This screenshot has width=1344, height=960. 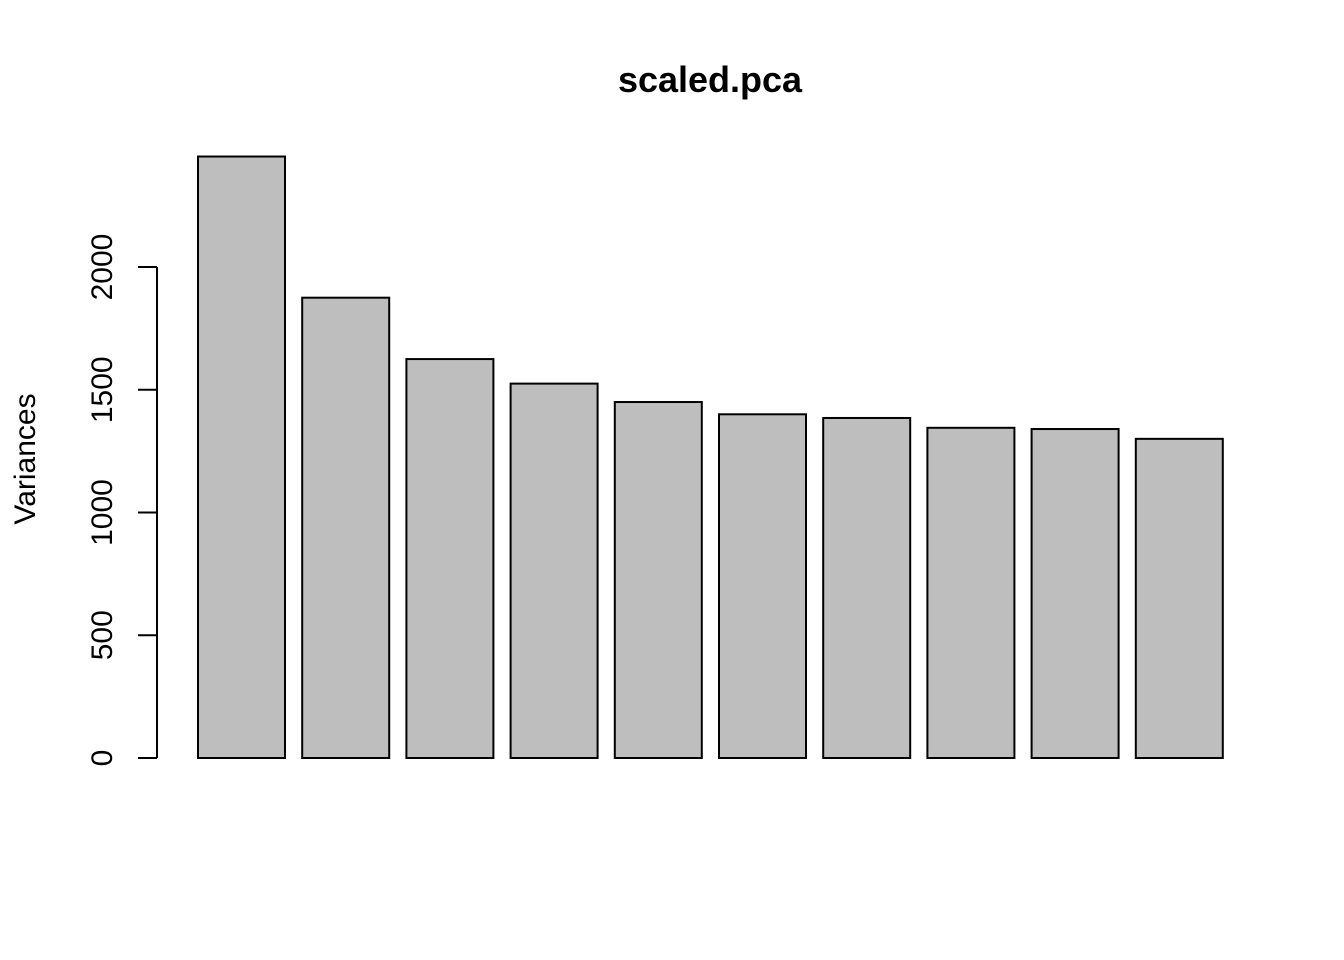 I want to click on y-tick-label: 2000, so click(x=102, y=267).